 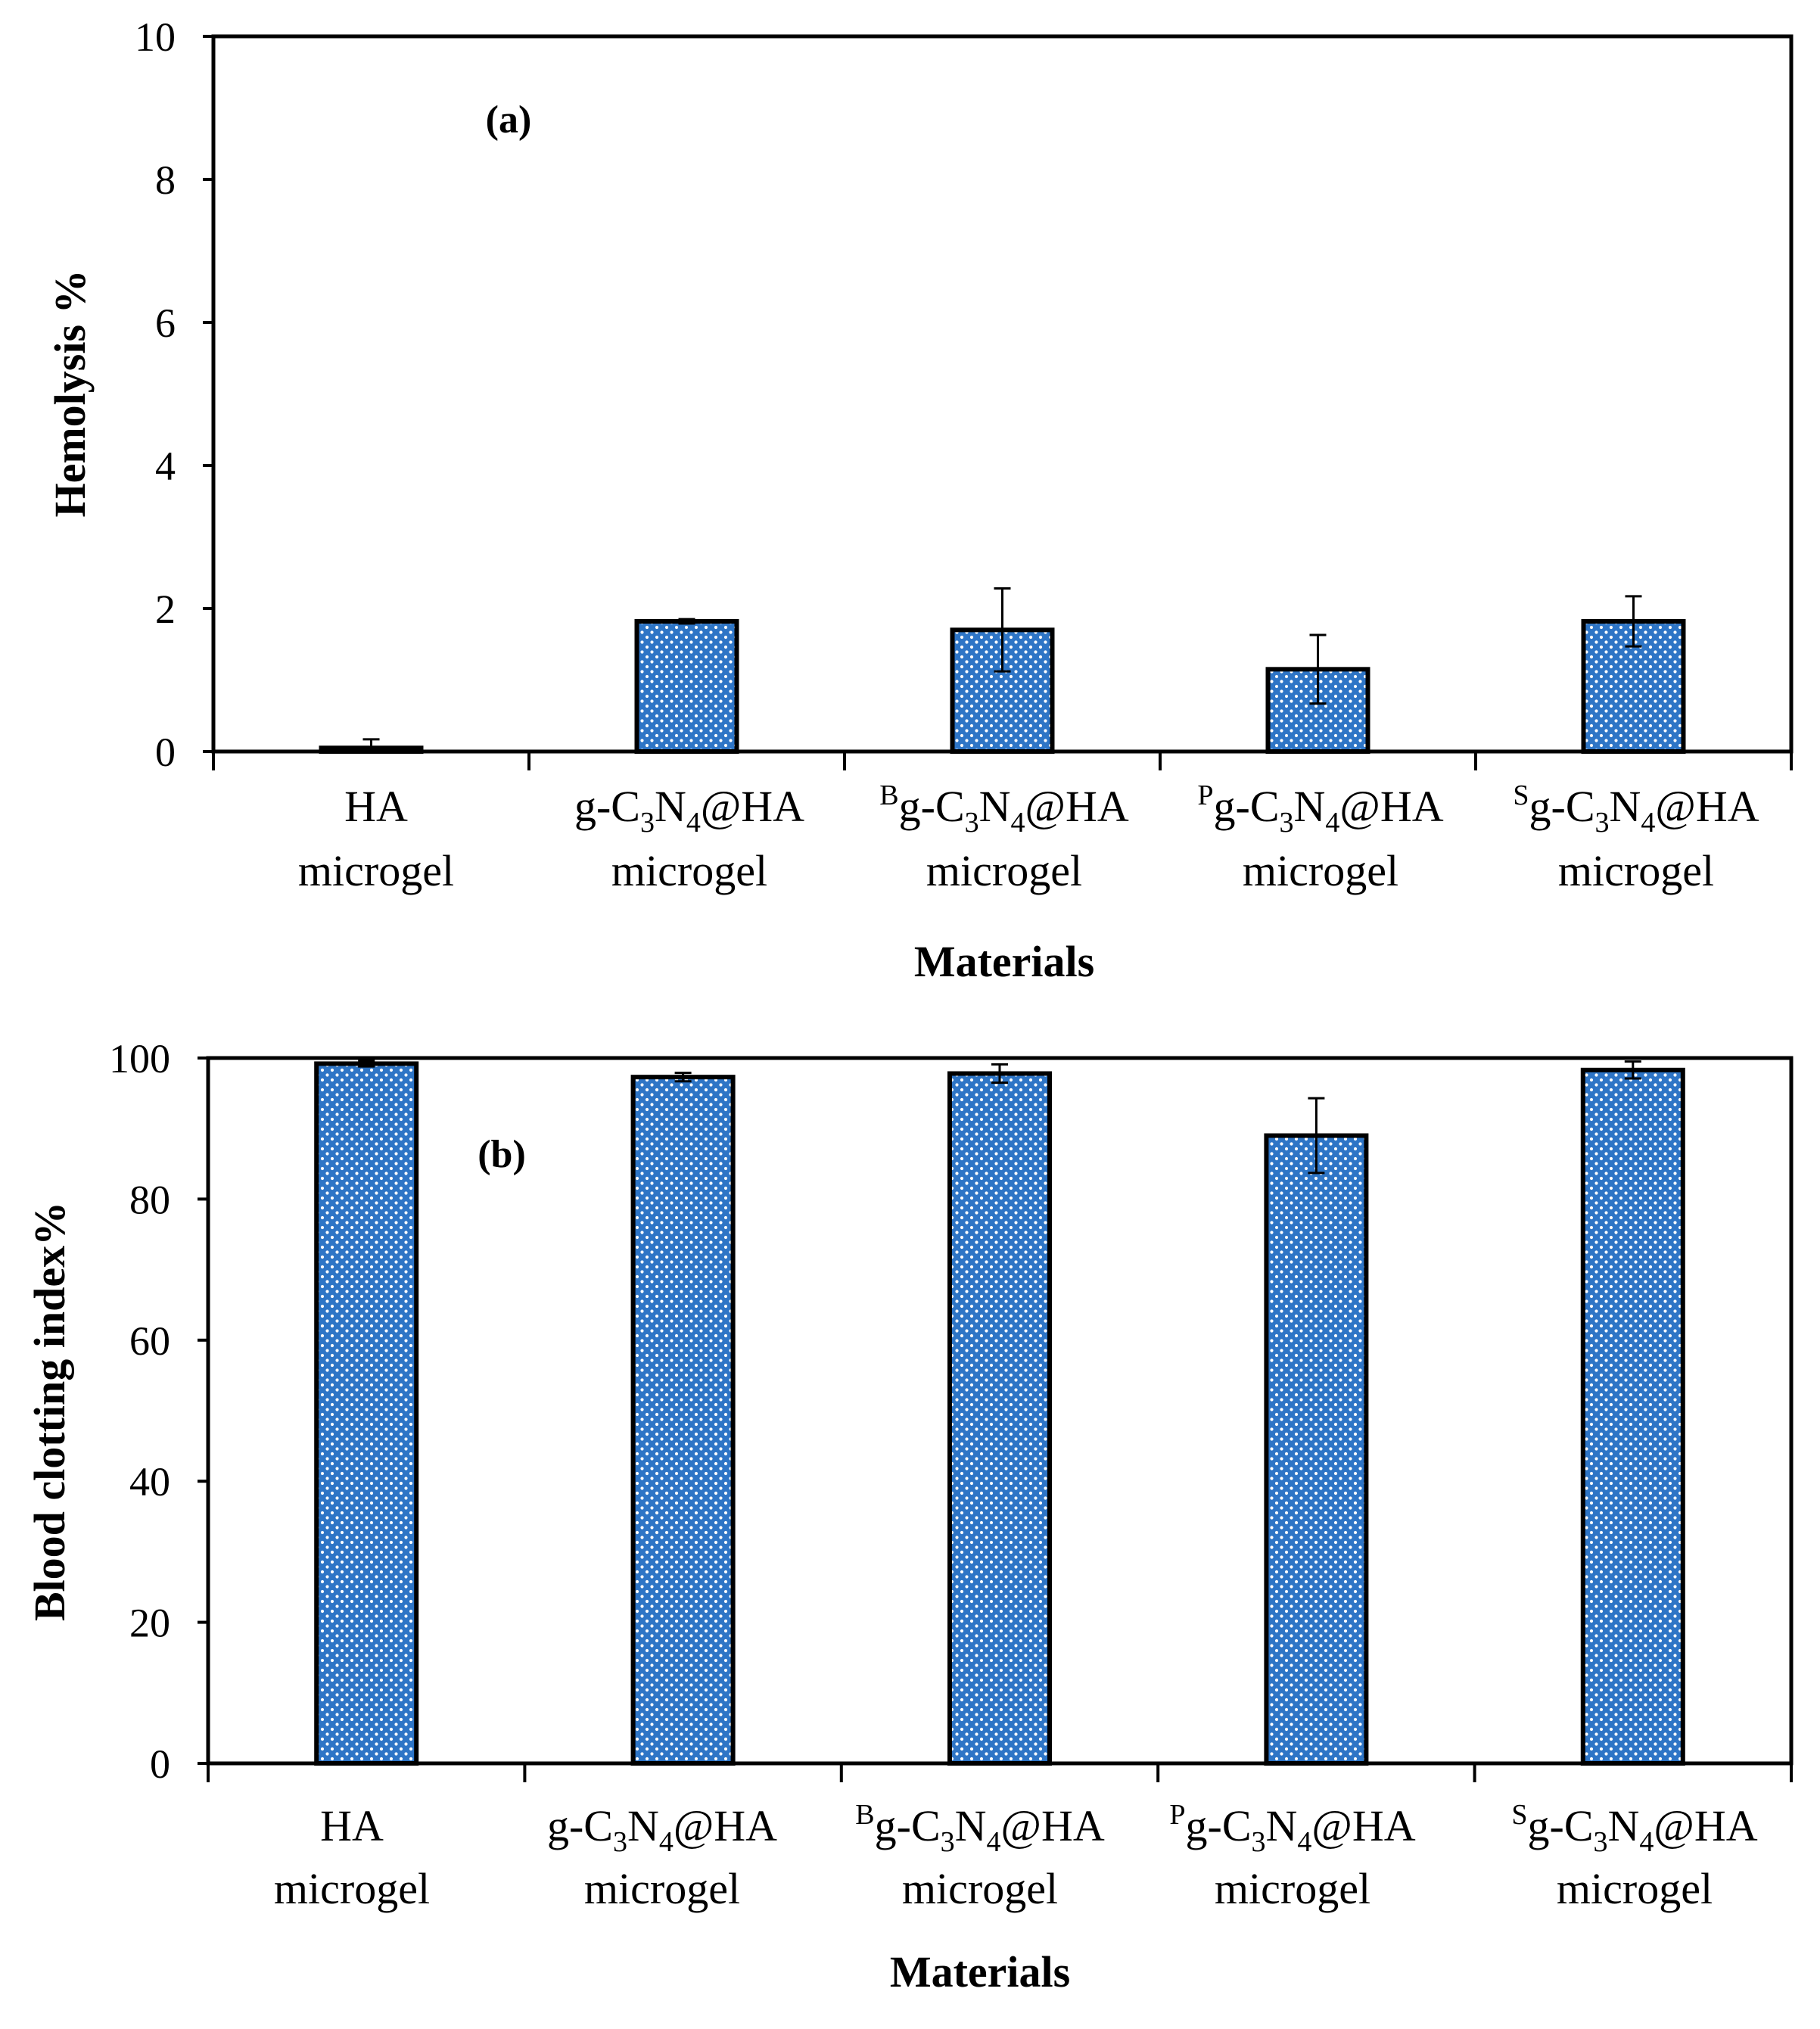 I want to click on y-tick-label: 4, so click(x=165, y=466).